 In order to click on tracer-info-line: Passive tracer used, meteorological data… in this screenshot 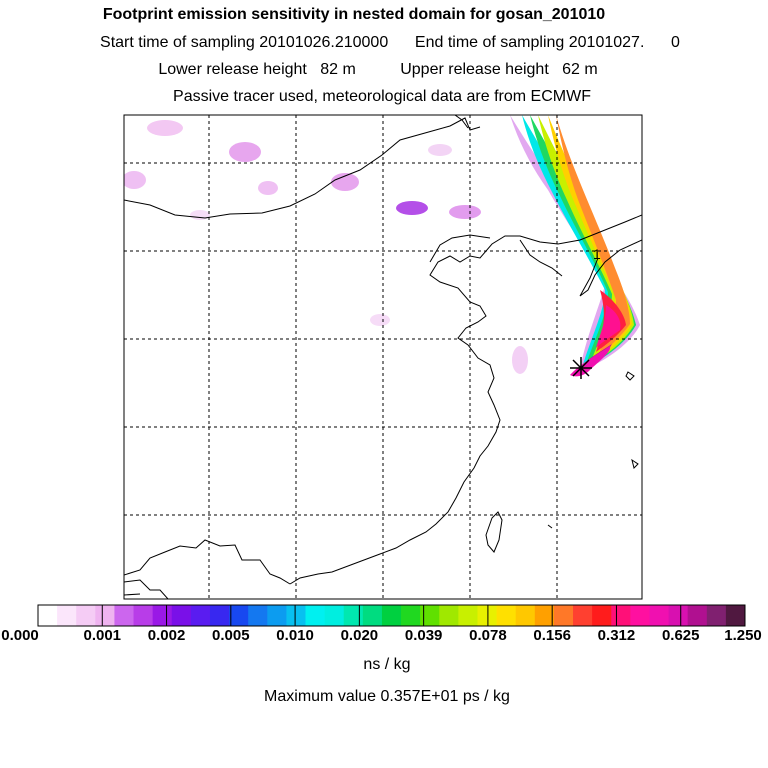, I will do `click(382, 96)`.